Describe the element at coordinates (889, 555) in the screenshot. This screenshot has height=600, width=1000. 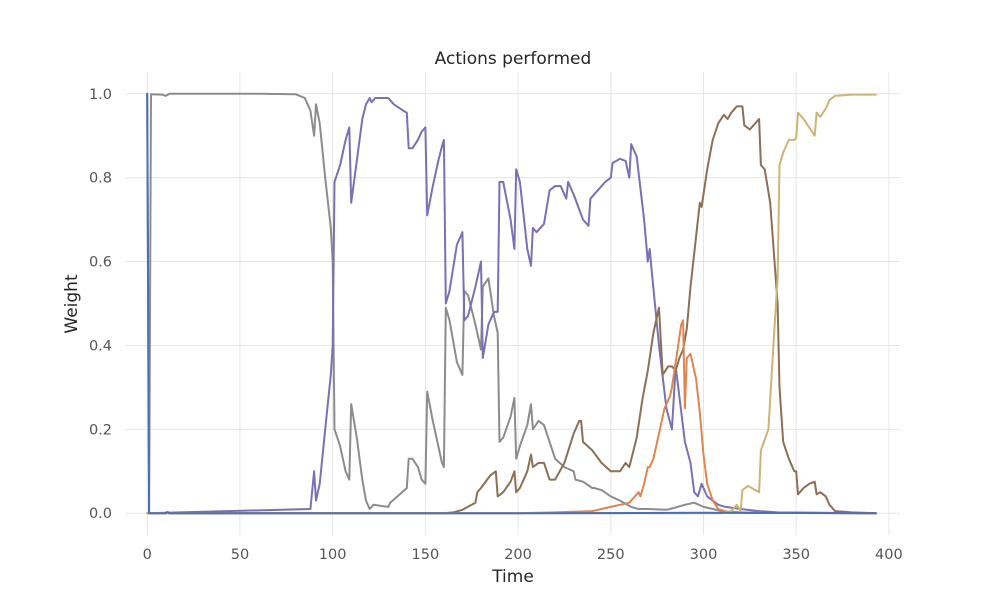
I see `x-tick-label: 400` at that location.